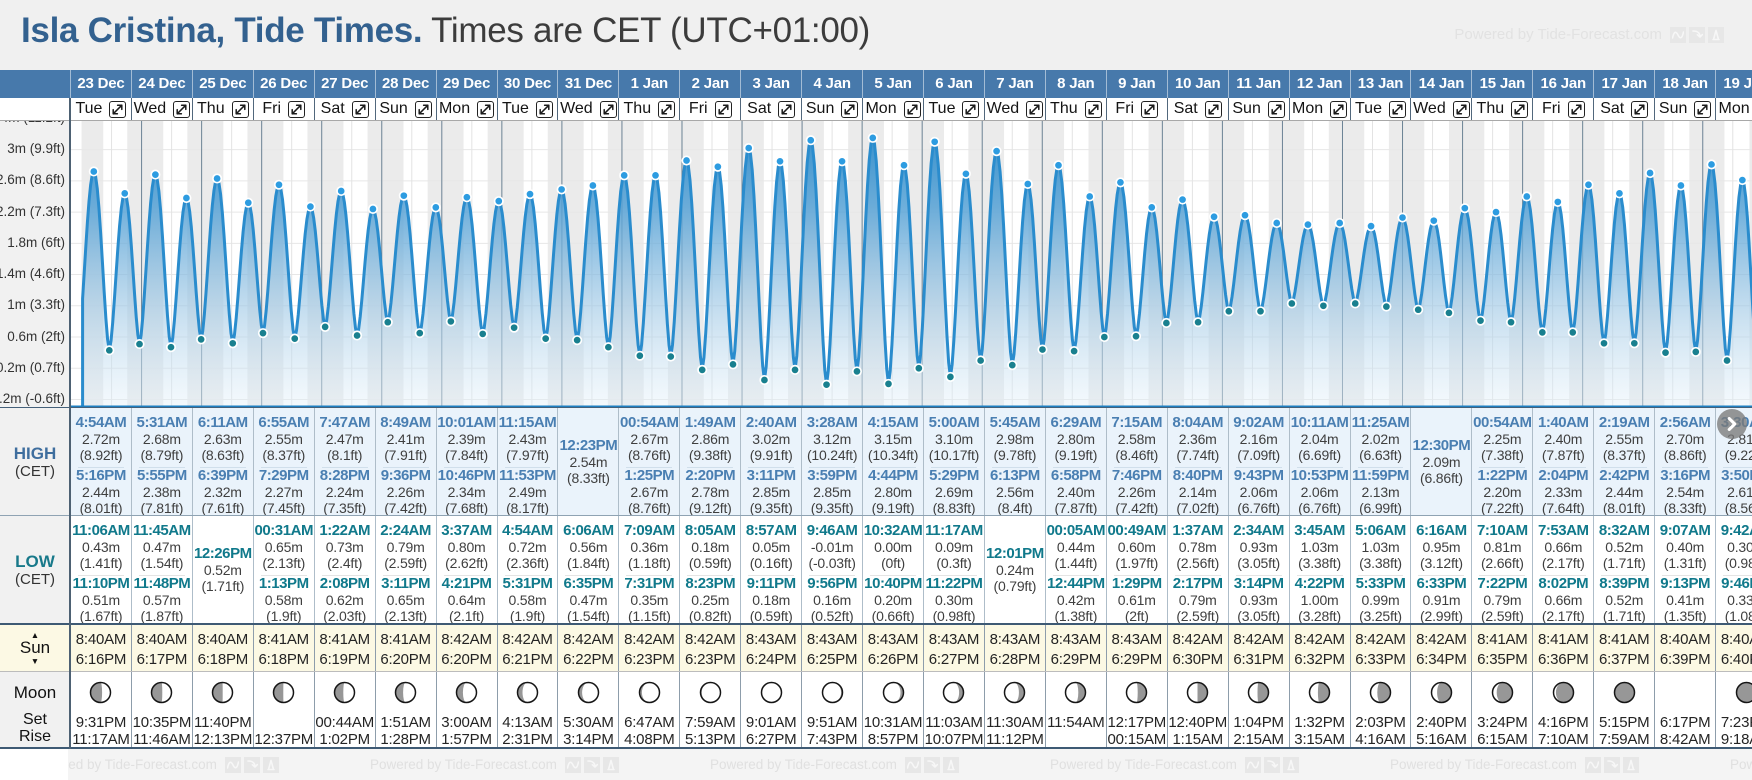 This screenshot has height=780, width=1752. I want to click on high-row-label: HIGH (CET), so click(35, 462).